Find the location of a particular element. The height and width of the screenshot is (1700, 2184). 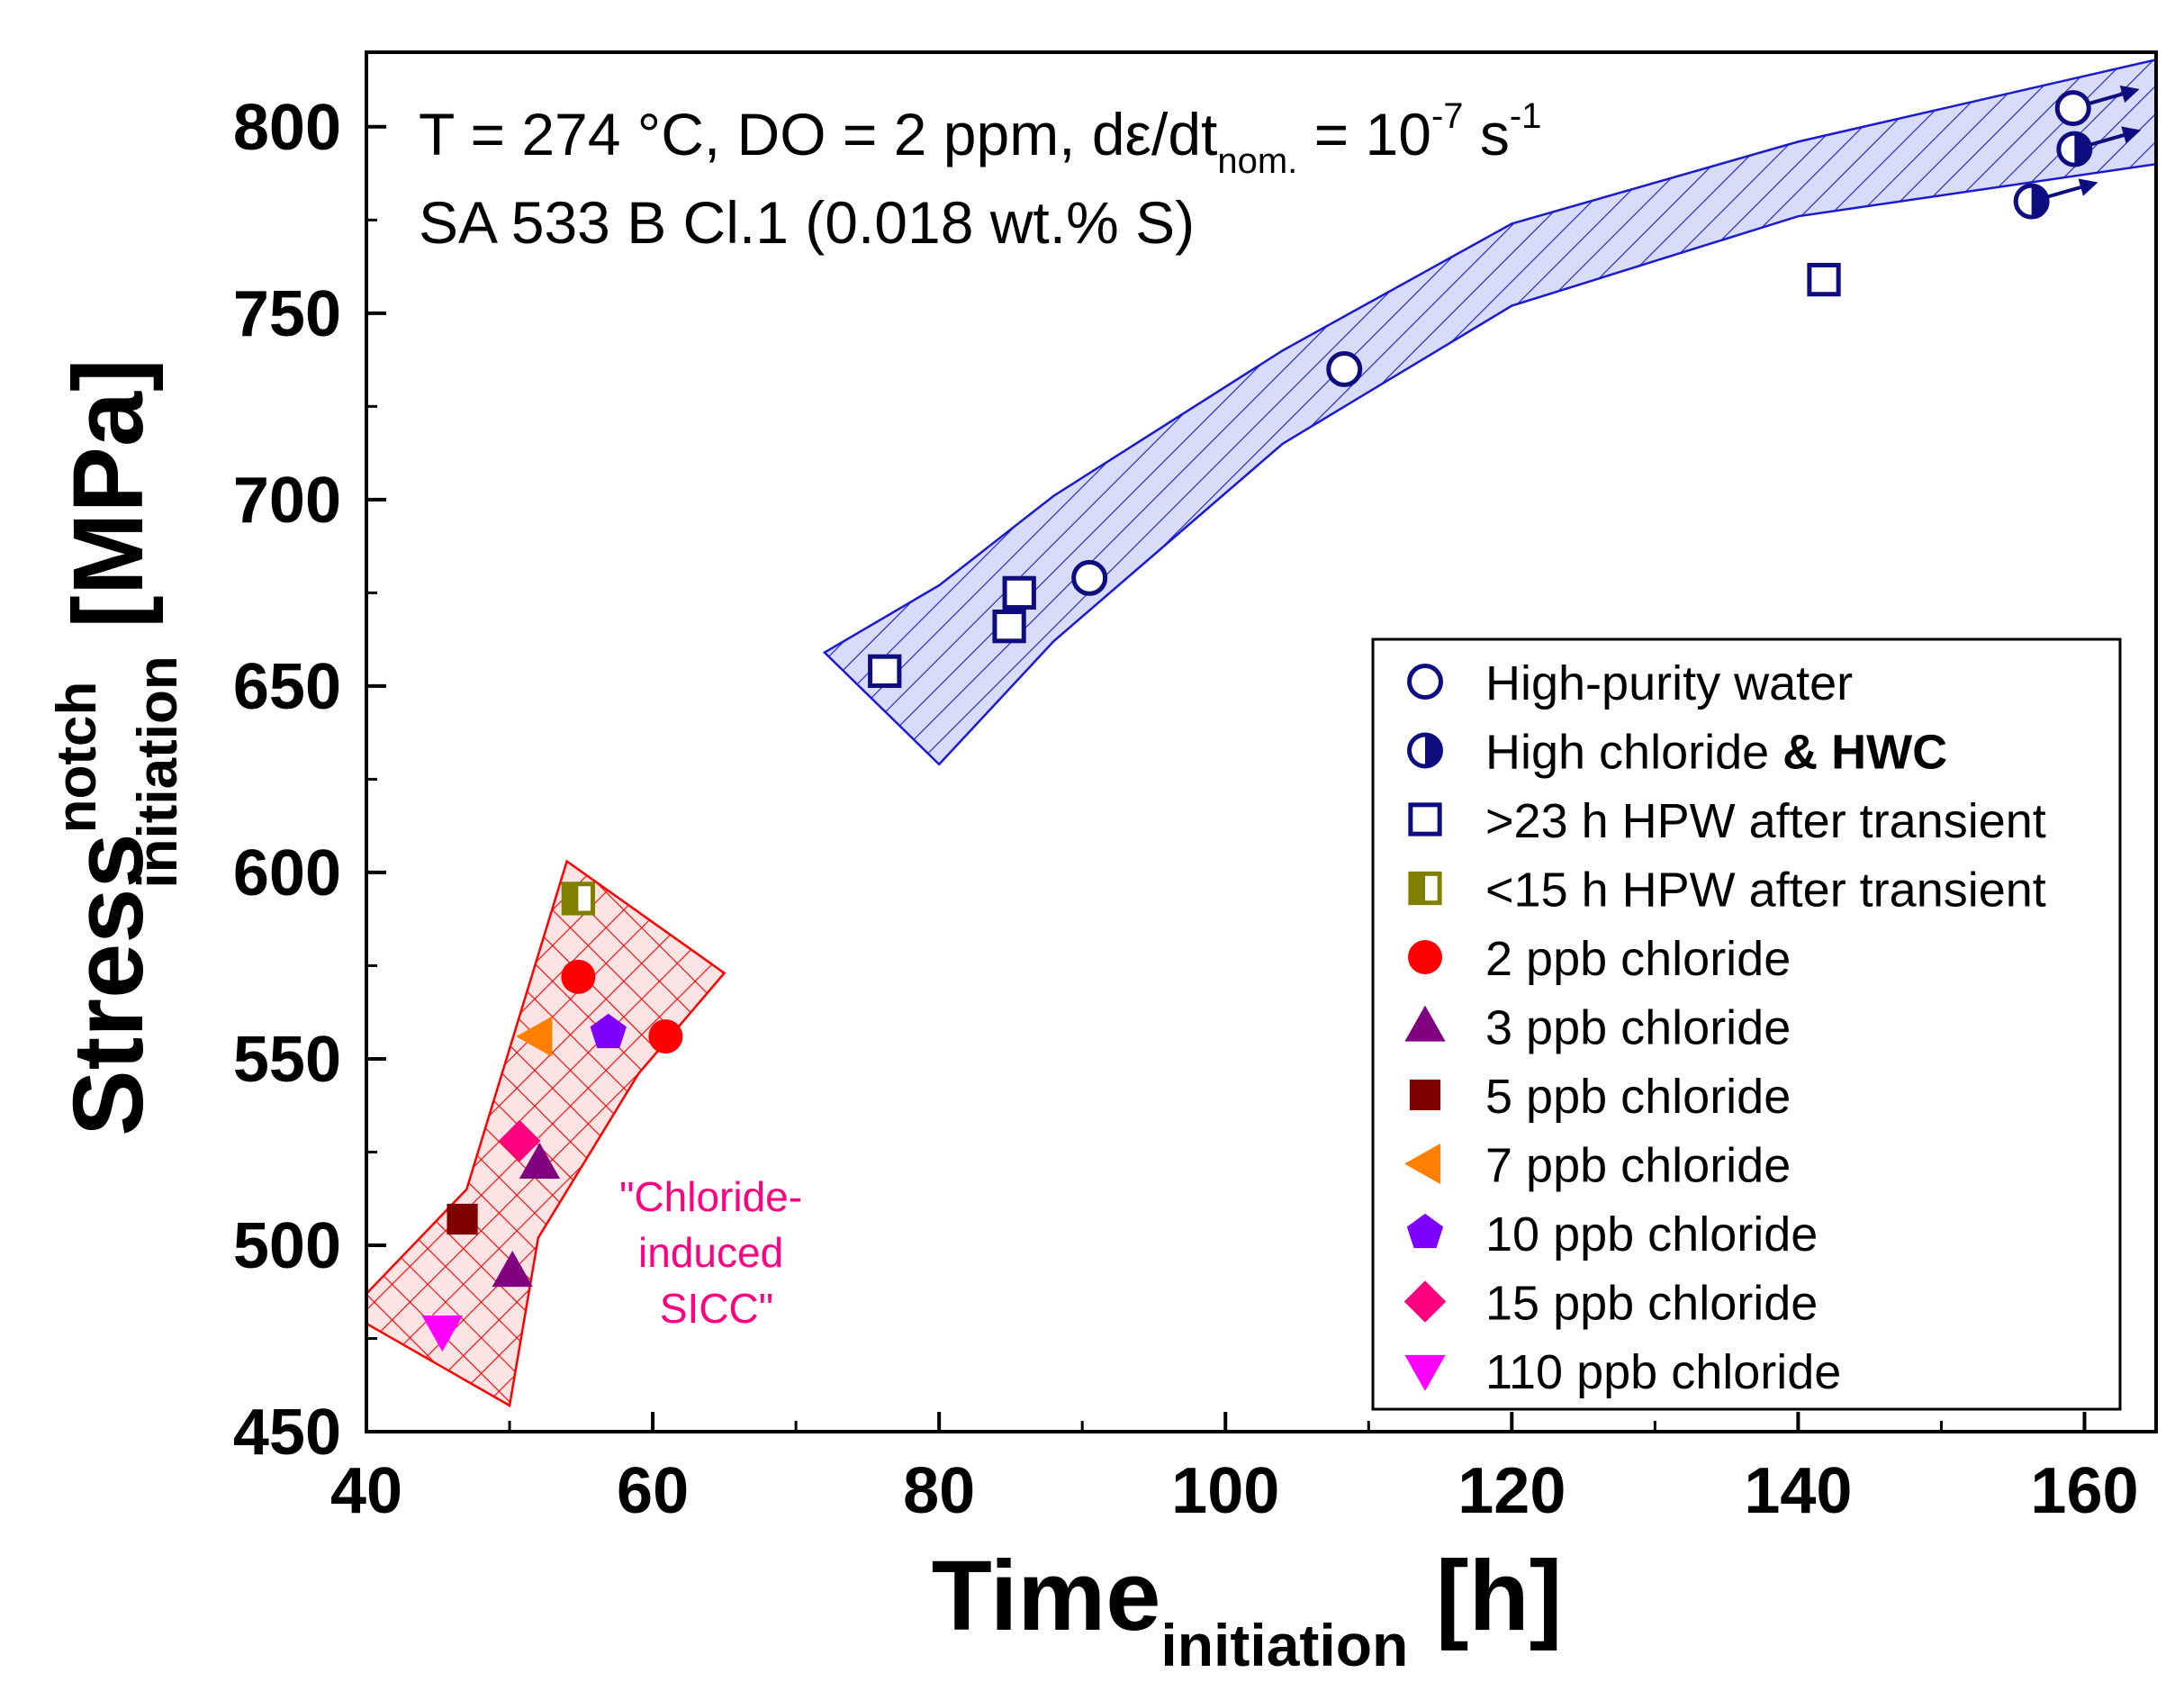

legend-label-15-h-hpw-after-transient: <15 h HPW after transient is located at coordinates (1765, 891).